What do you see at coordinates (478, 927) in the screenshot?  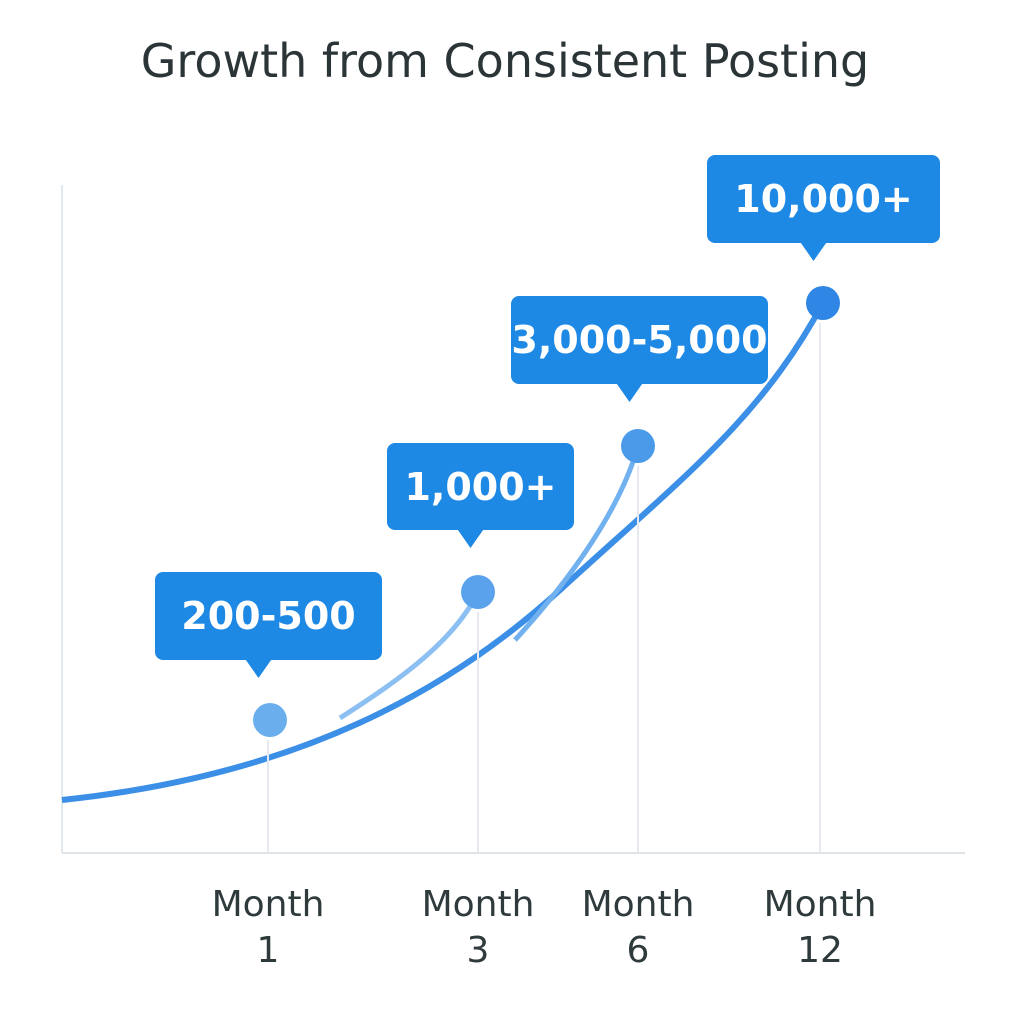 I see `x-tick-label: Month 3` at bounding box center [478, 927].